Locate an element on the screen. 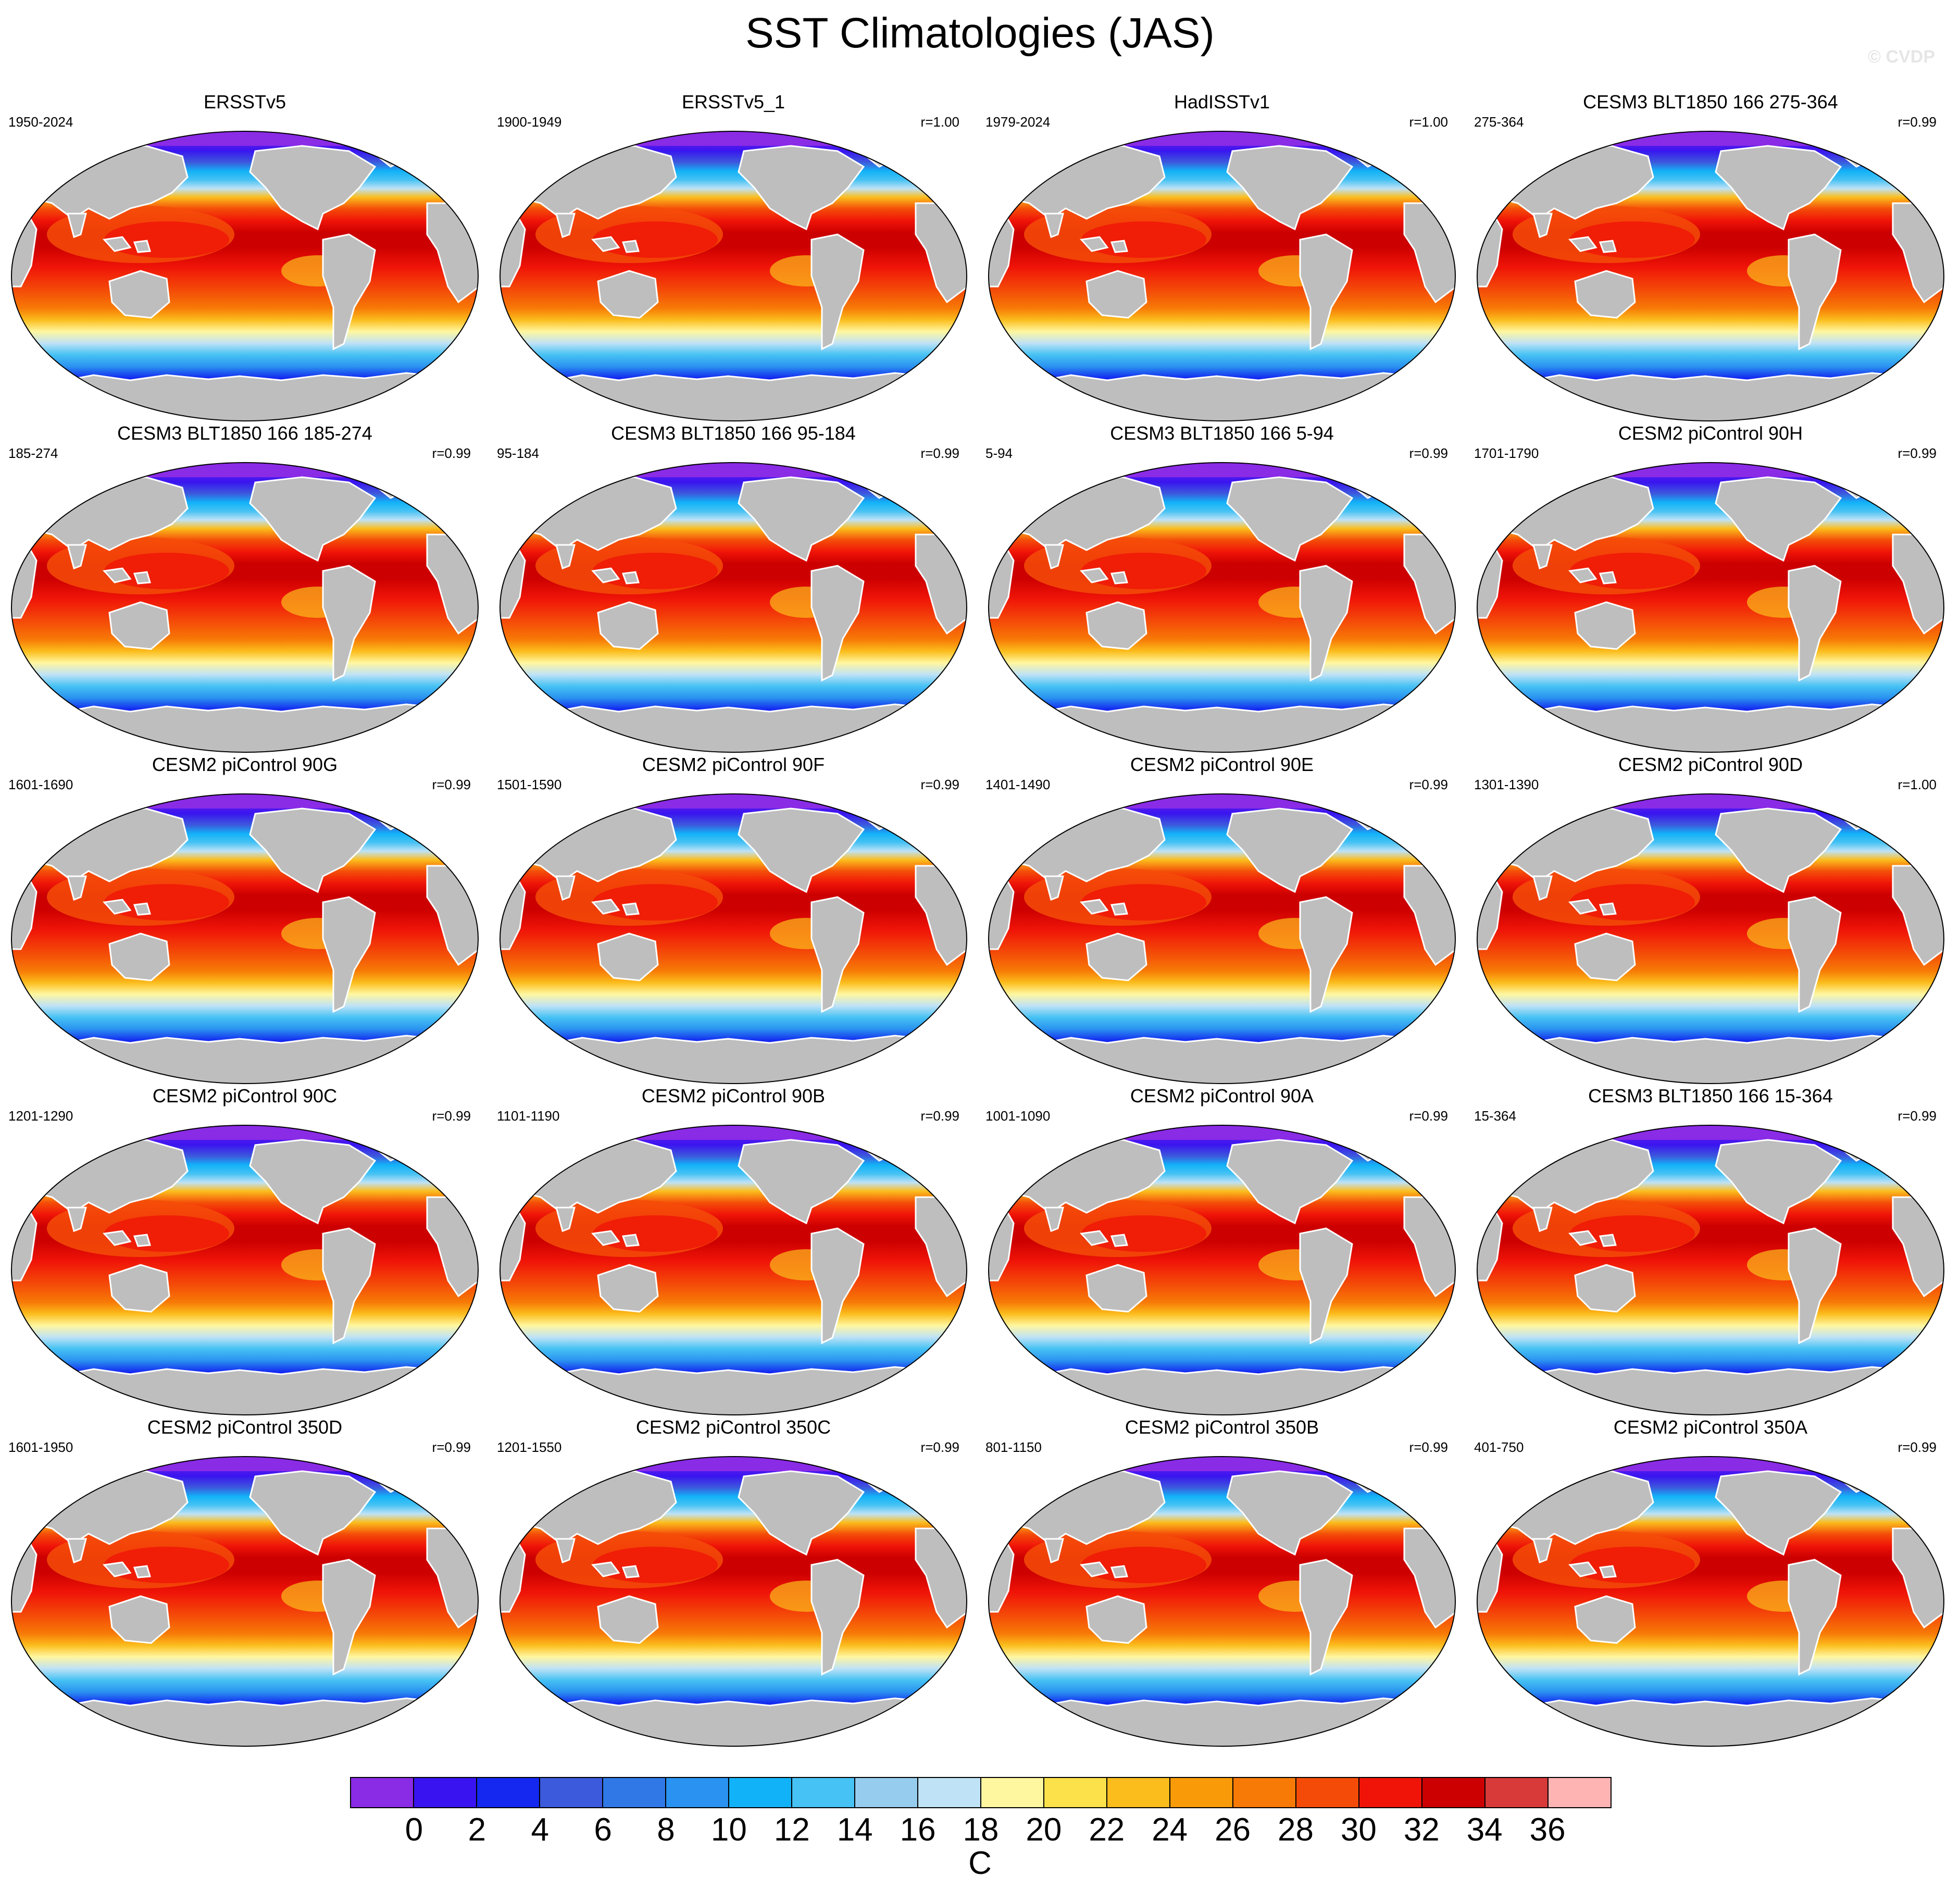 This screenshot has width=1960, height=1890. map-panel: CESM2 piControl 350A 401-750 r=0.99 is located at coordinates (1711, 1580).